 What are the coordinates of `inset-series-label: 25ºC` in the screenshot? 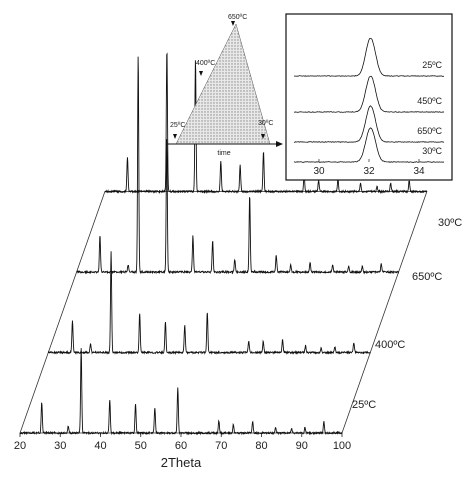 It's located at (432, 65).